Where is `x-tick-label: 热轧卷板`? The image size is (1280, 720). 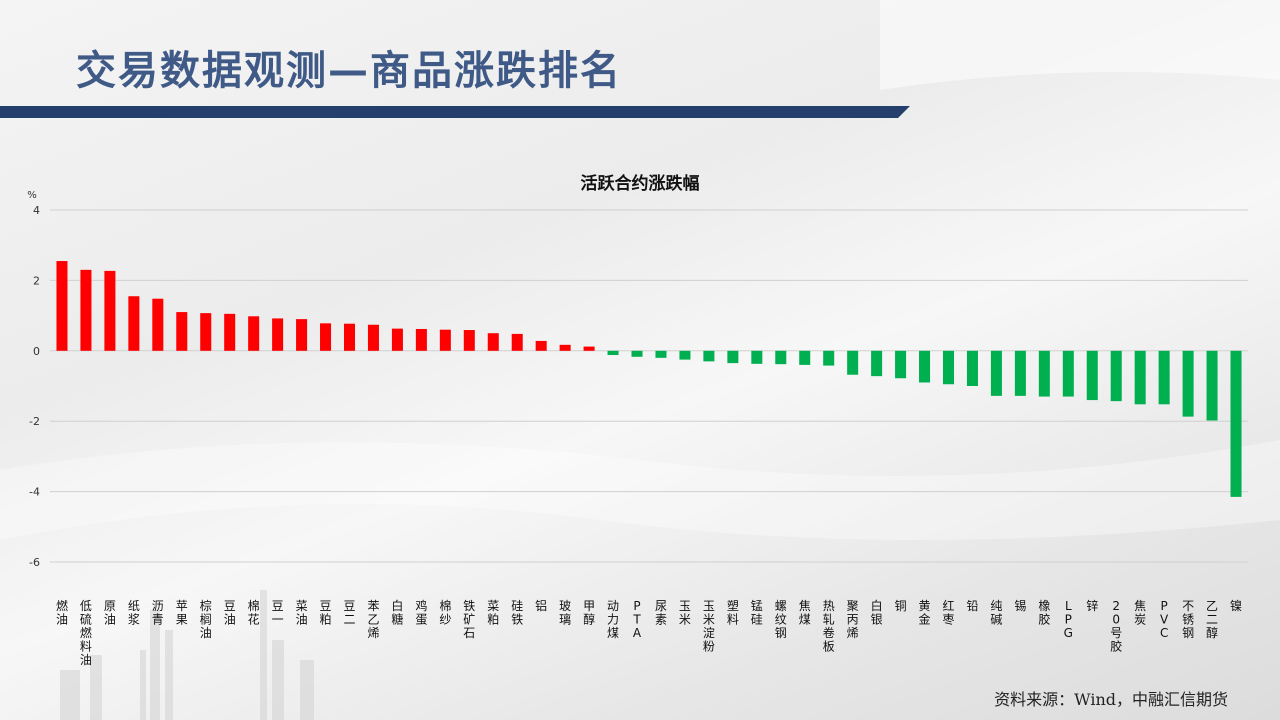 x-tick-label: 热轧卷板 is located at coordinates (829, 626).